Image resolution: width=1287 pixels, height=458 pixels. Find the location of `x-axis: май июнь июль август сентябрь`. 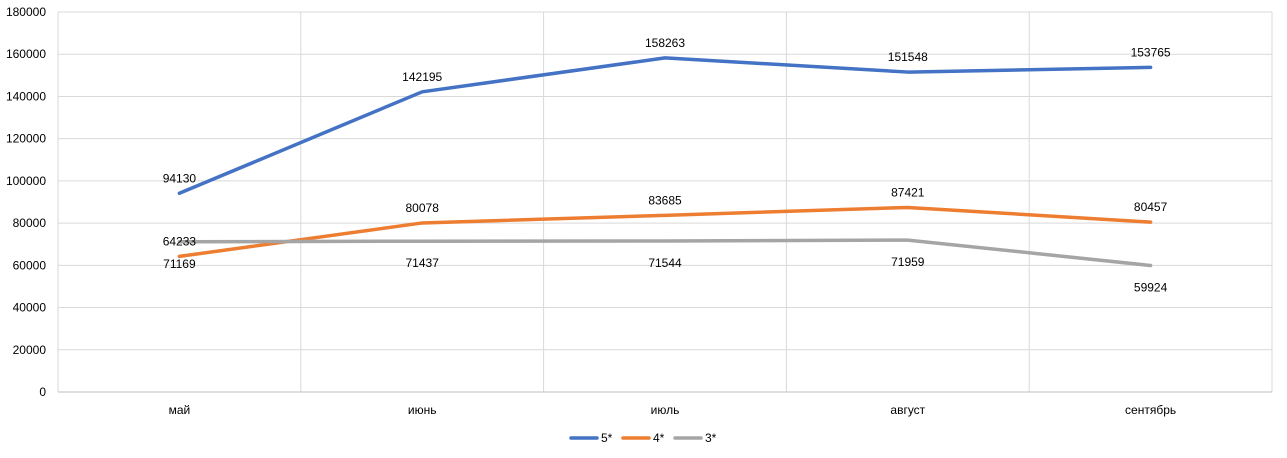

x-axis: май июнь июль август сентябрь is located at coordinates (665, 404).